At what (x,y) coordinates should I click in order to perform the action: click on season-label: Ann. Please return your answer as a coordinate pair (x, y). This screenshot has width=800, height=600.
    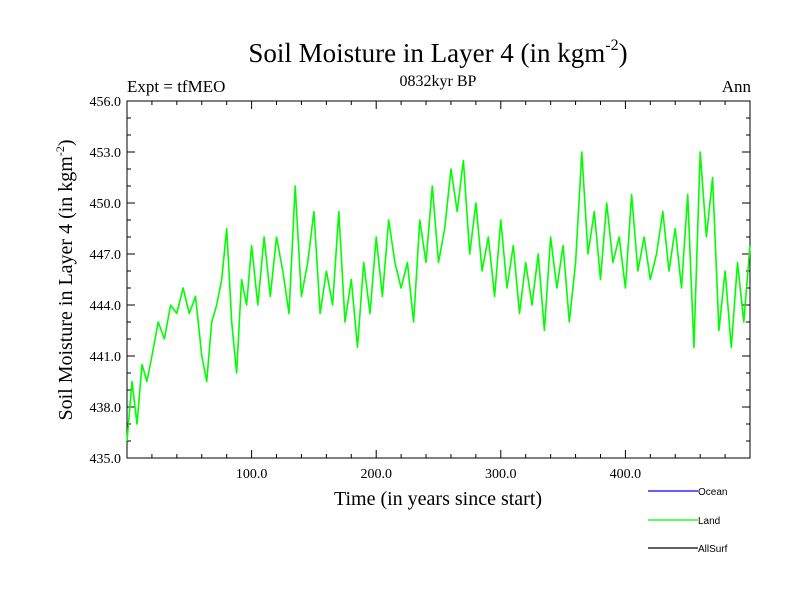
    Looking at the image, I should click on (737, 86).